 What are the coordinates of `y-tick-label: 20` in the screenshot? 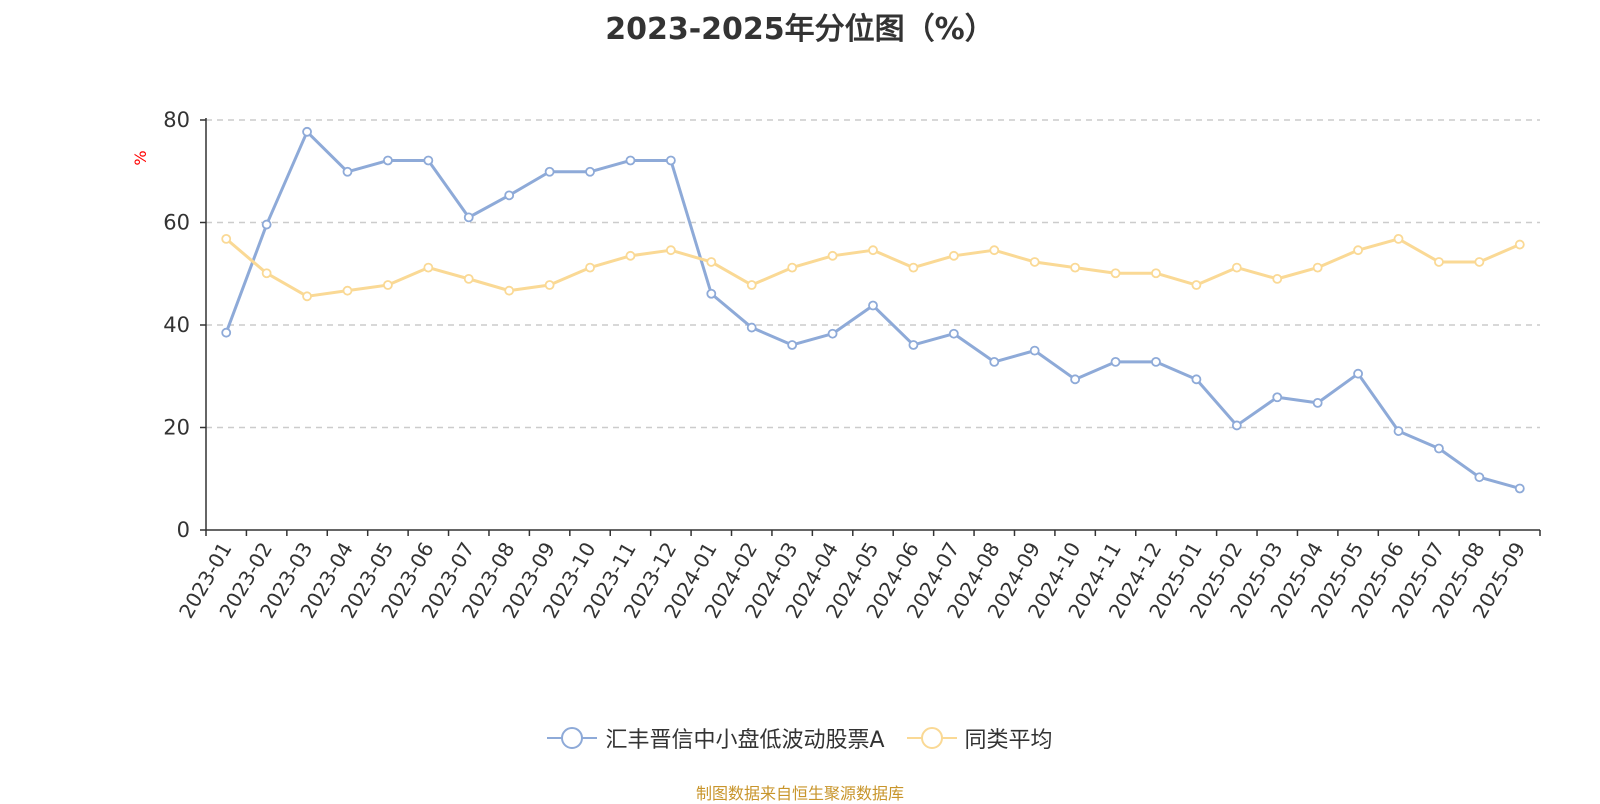 It's located at (176, 428).